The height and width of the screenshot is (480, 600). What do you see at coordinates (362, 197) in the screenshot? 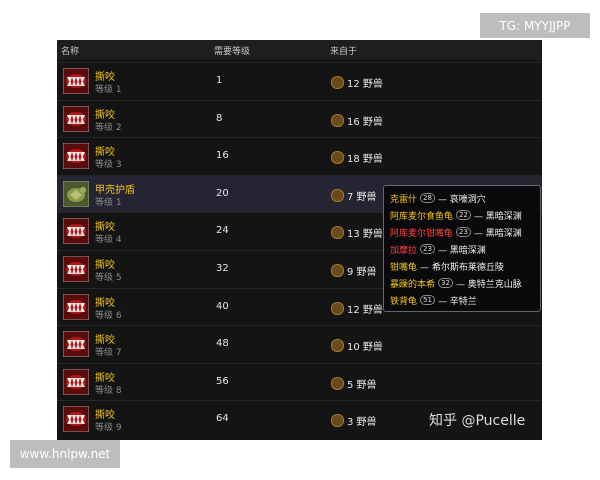
I see `source: 7 野兽` at bounding box center [362, 197].